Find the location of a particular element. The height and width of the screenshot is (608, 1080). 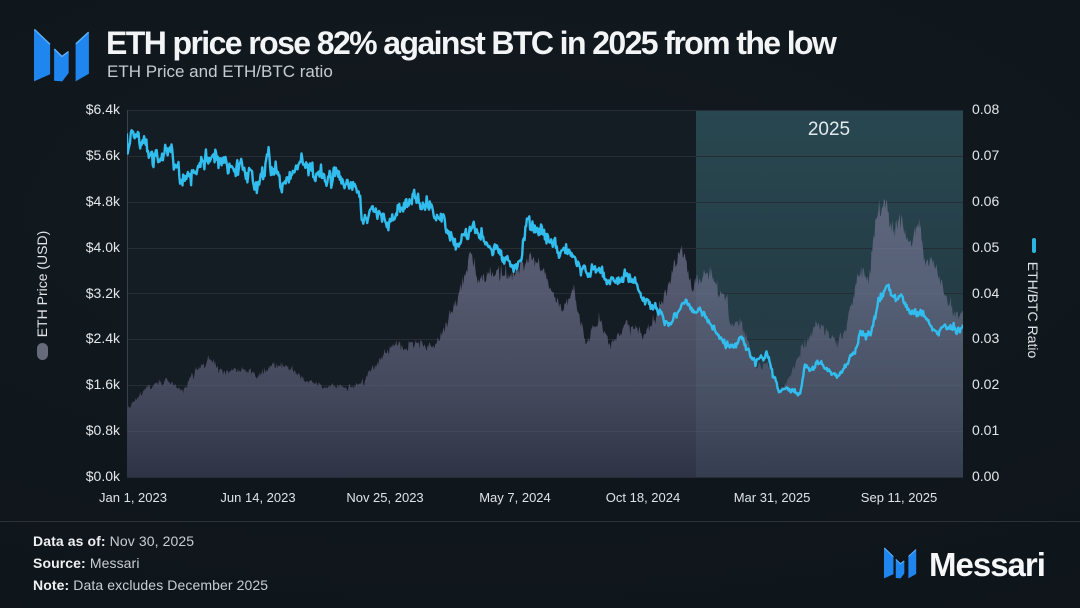

svg-text: 2025 is located at coordinates (829, 129).